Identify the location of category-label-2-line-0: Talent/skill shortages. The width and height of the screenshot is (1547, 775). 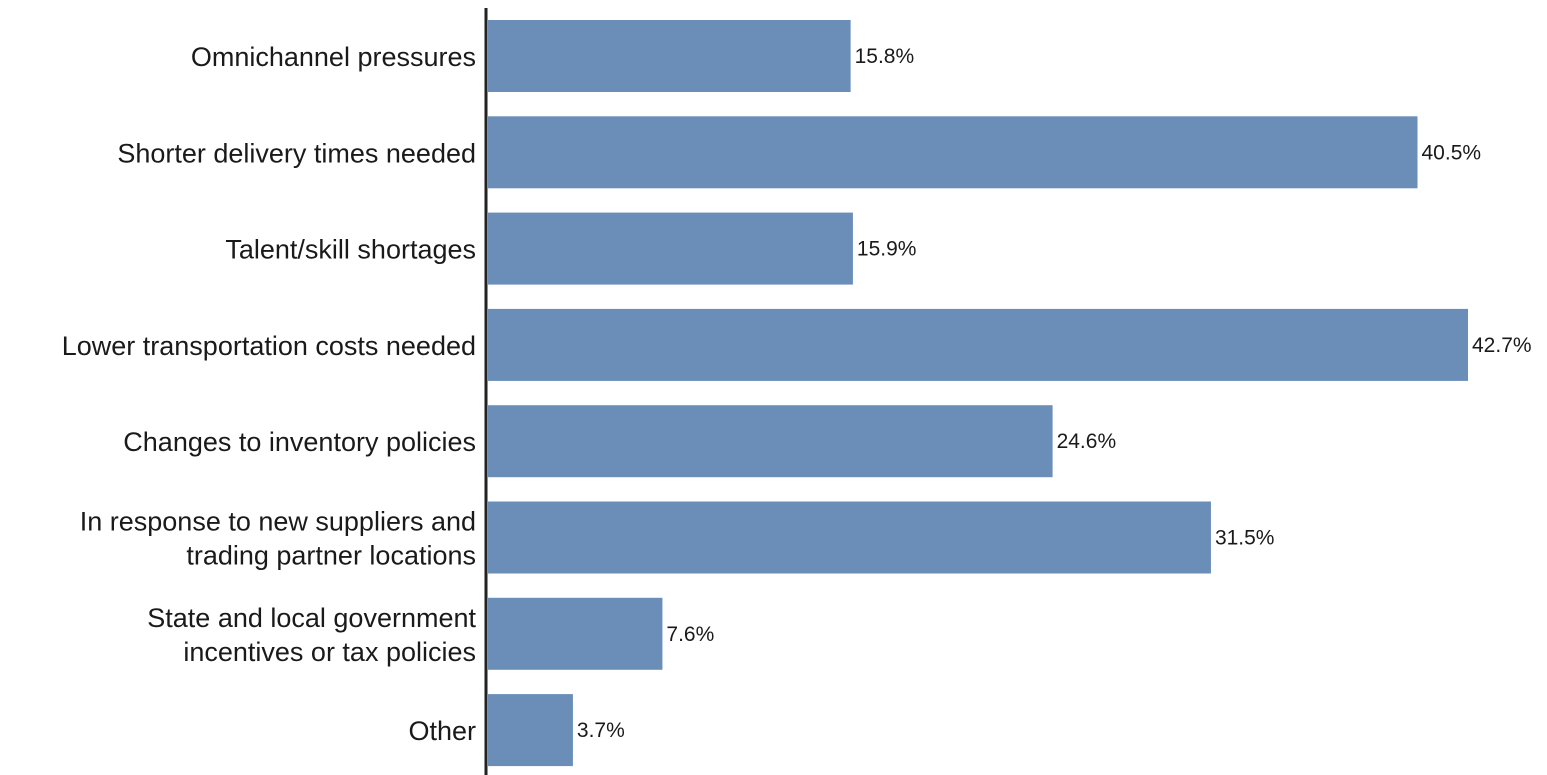
(350, 250).